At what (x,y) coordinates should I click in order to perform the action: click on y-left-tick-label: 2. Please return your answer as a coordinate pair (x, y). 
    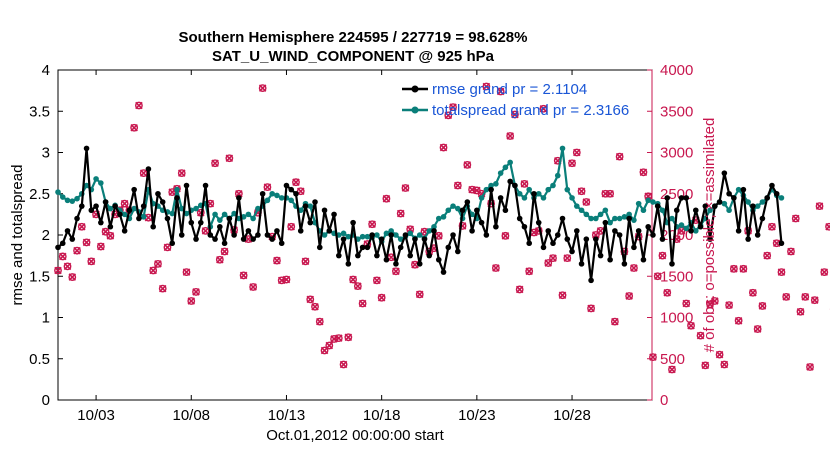
    Looking at the image, I should click on (46, 235).